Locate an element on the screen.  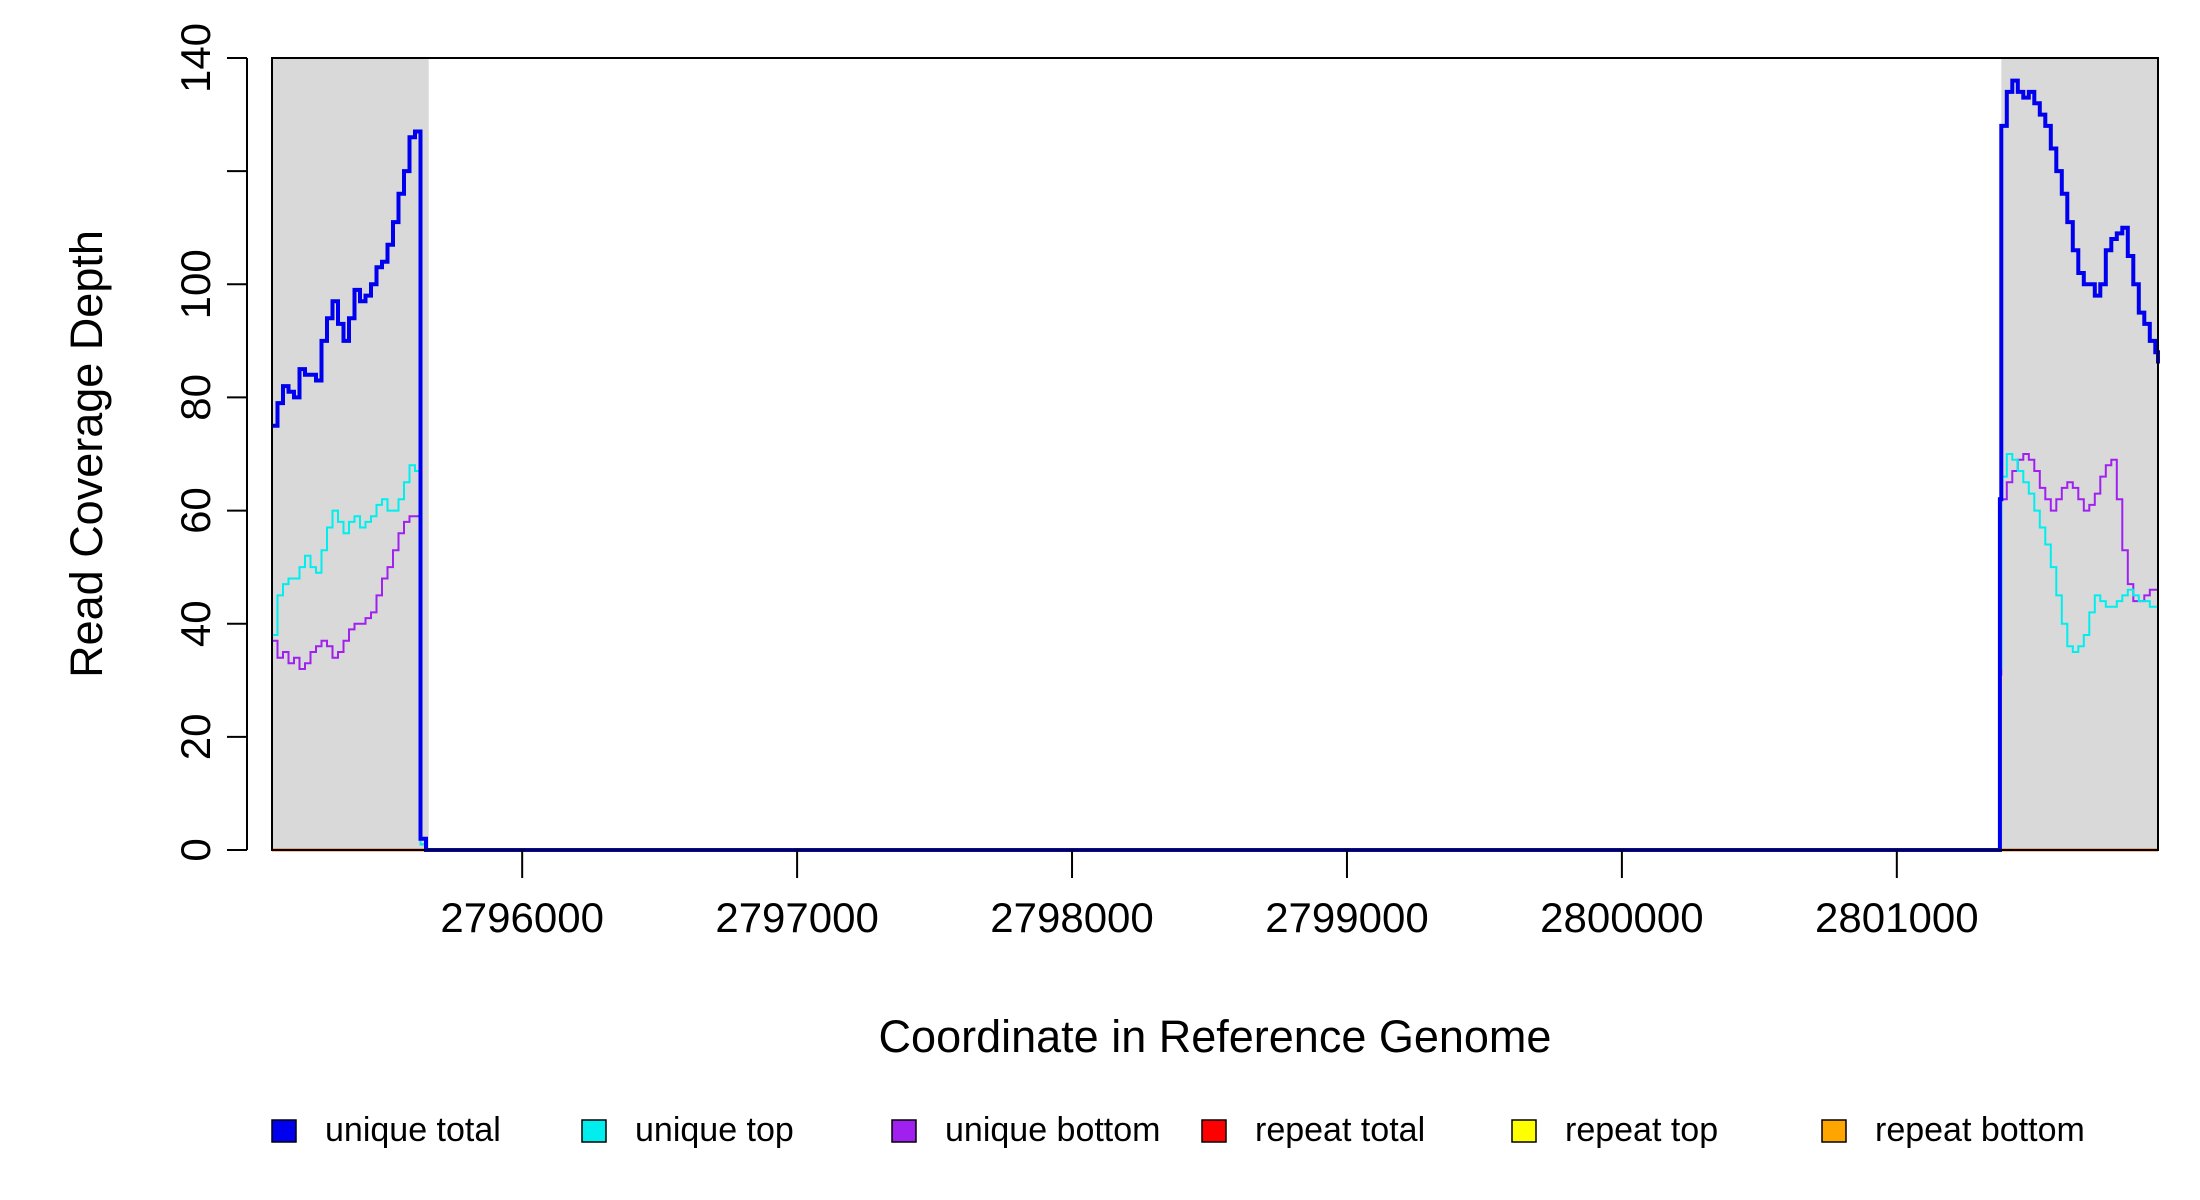
legend-swatch-repeat-bottom is located at coordinates (1834, 1131).